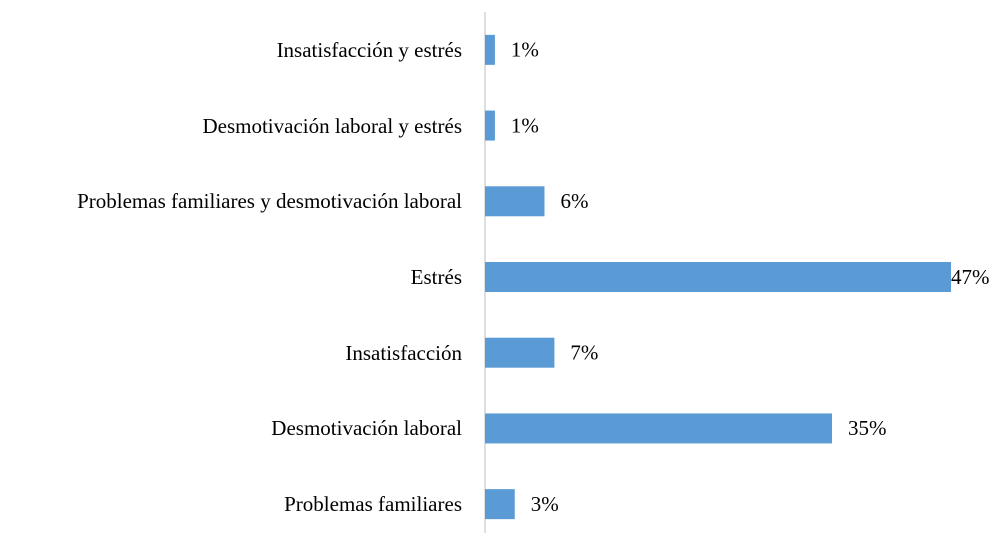 The height and width of the screenshot is (533, 1004). What do you see at coordinates (867, 428) in the screenshot?
I see `data-label: 35%` at bounding box center [867, 428].